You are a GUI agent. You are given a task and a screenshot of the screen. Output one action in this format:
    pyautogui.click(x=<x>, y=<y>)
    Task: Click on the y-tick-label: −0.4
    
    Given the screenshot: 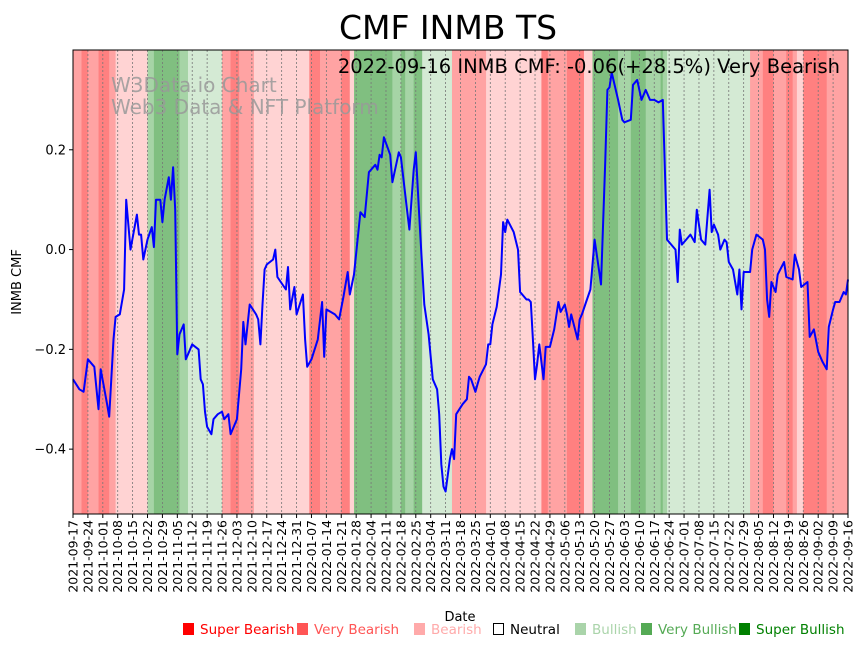 What is the action you would take?
    pyautogui.click(x=50, y=450)
    